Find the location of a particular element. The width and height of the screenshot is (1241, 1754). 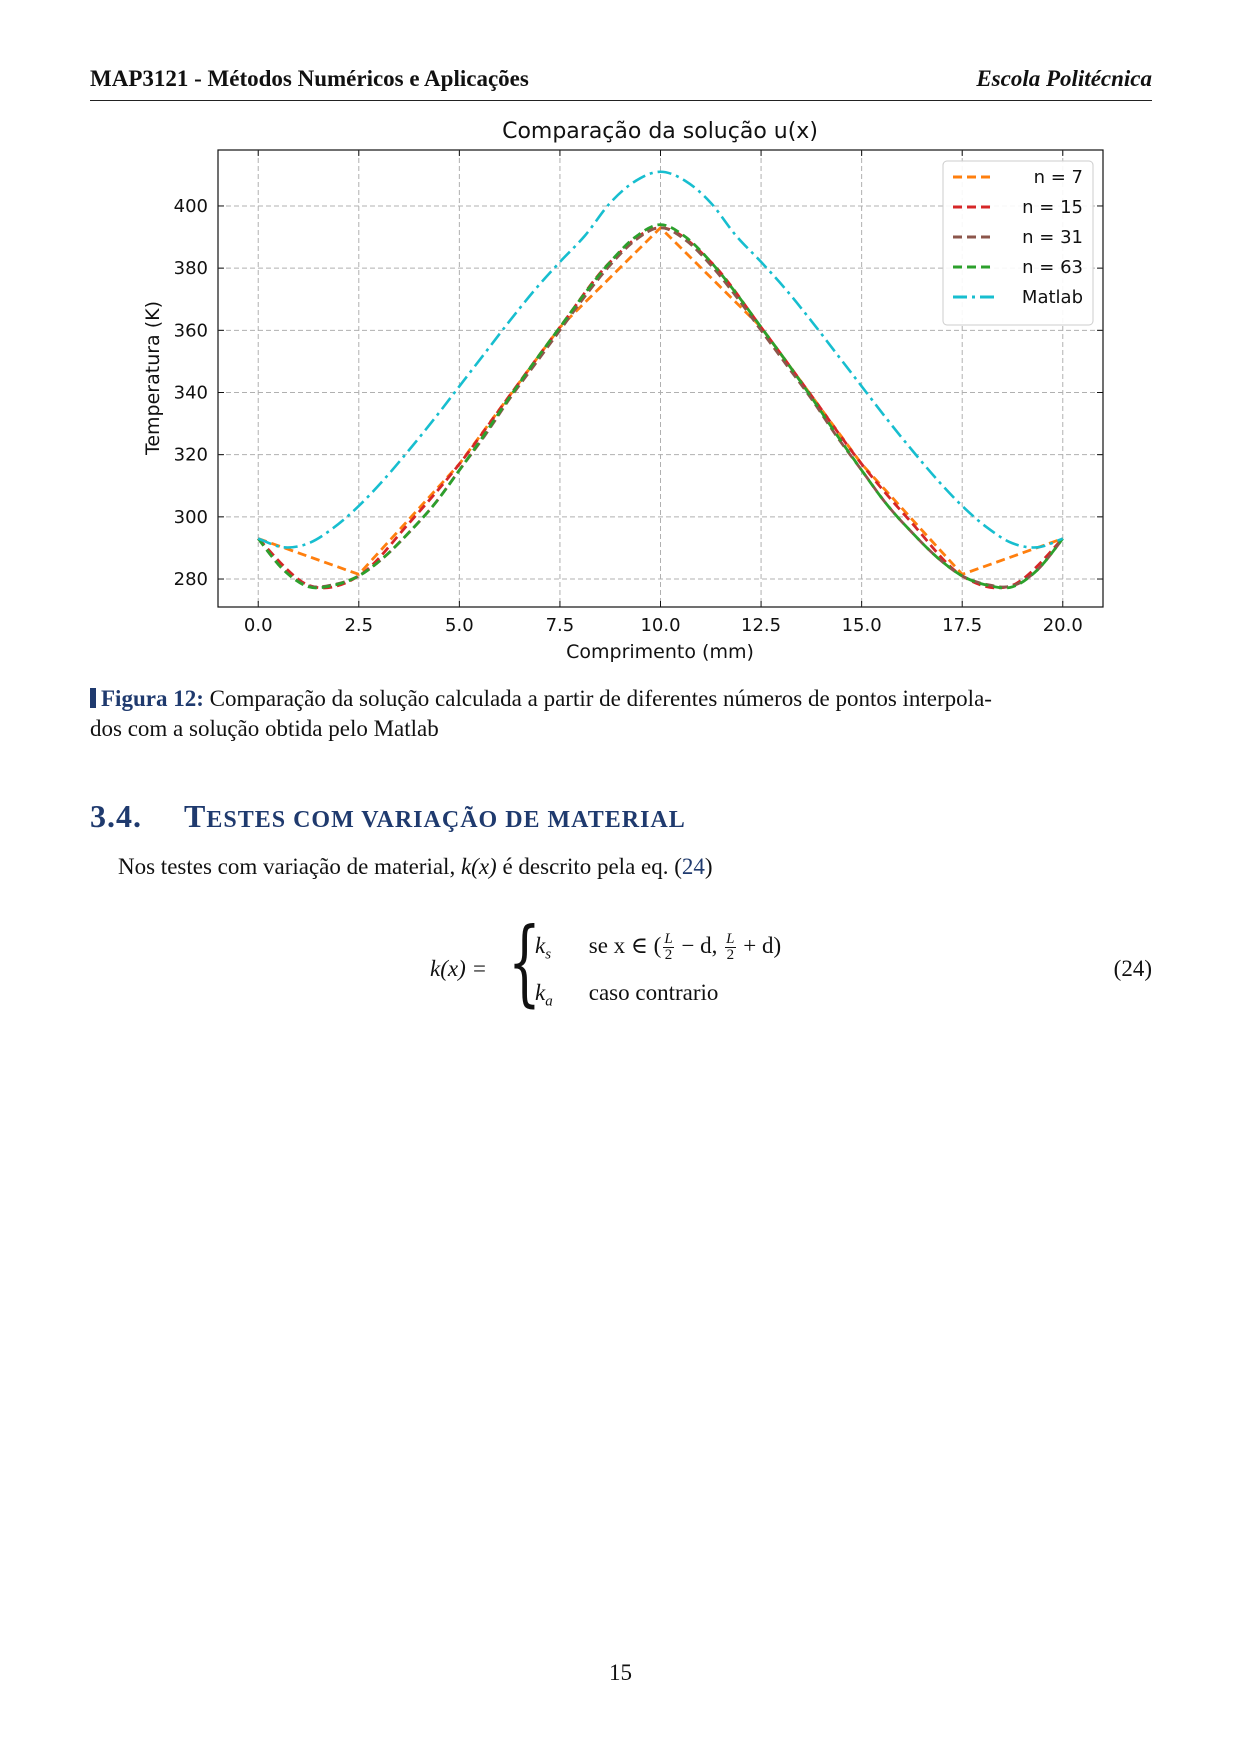

case-2-sub: a is located at coordinates (549, 1001).